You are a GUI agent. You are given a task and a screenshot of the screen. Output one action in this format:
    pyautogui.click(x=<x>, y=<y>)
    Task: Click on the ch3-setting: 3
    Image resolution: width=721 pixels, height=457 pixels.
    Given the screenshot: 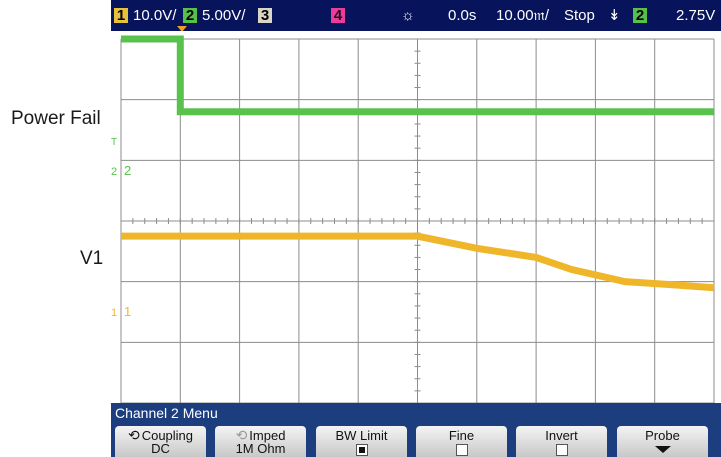 What is the action you would take?
    pyautogui.click(x=267, y=15)
    